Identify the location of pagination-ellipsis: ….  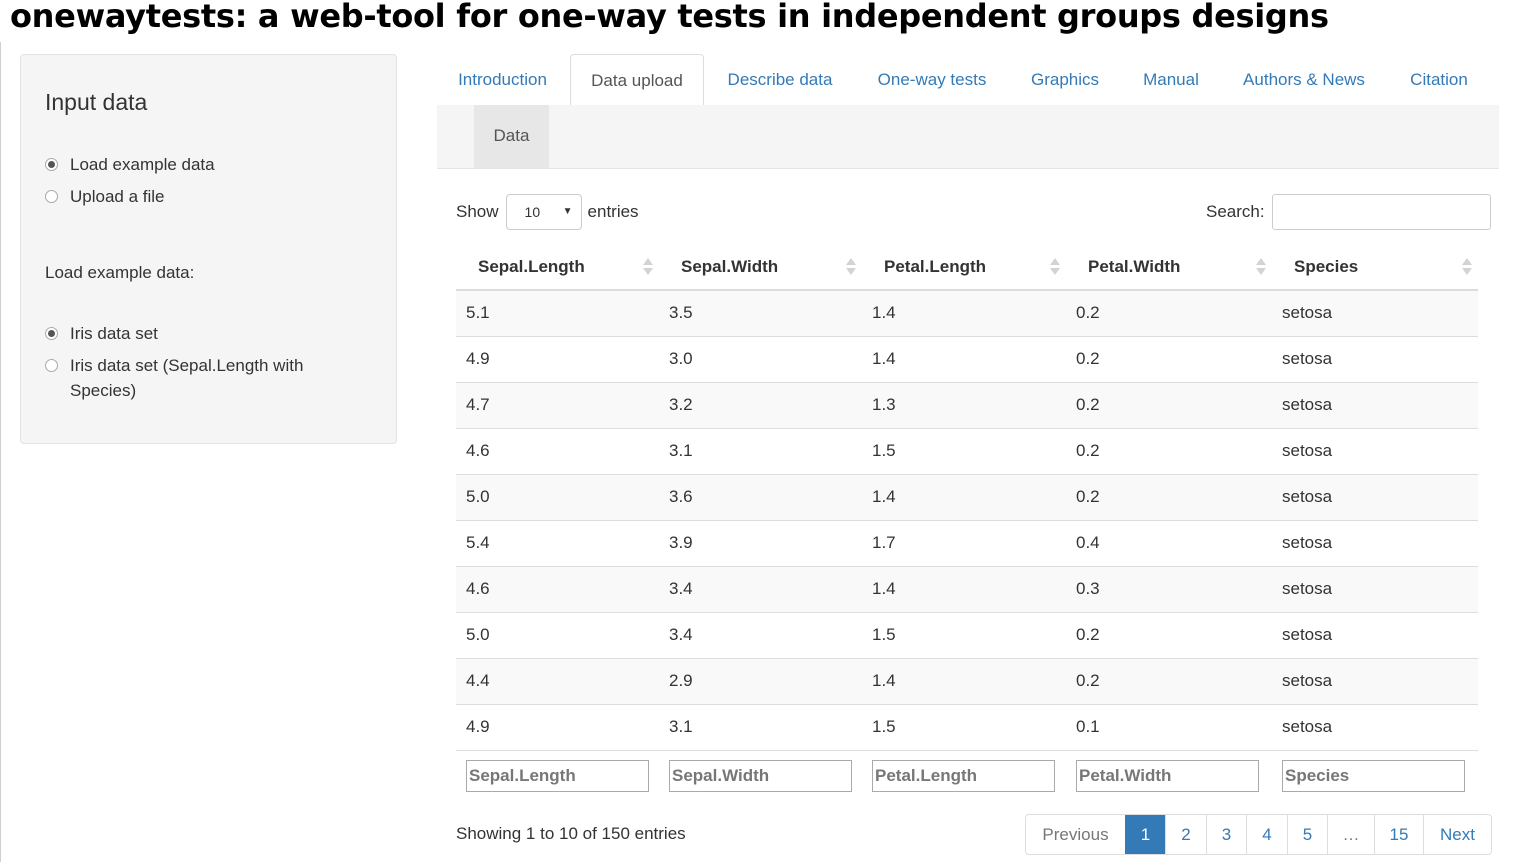
(1350, 834).